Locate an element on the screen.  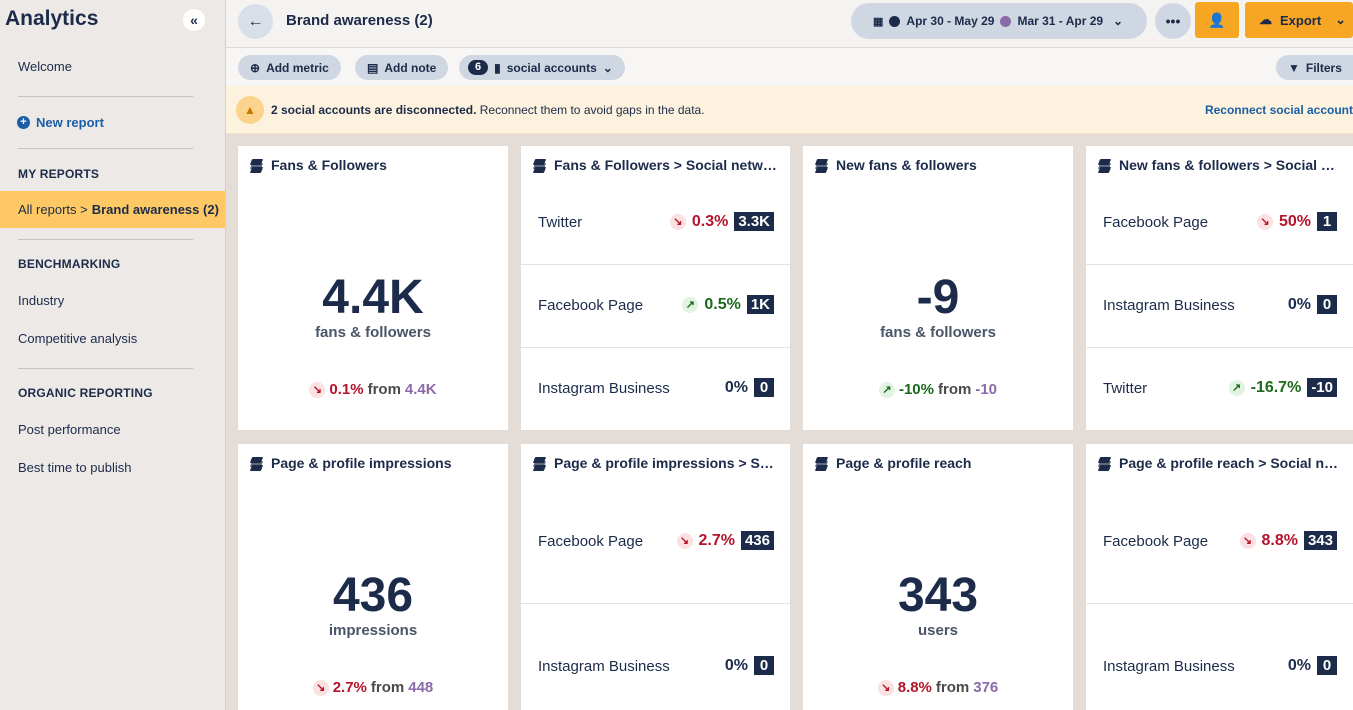
my-reports-heading: MY REPORTS is located at coordinates (59, 174).